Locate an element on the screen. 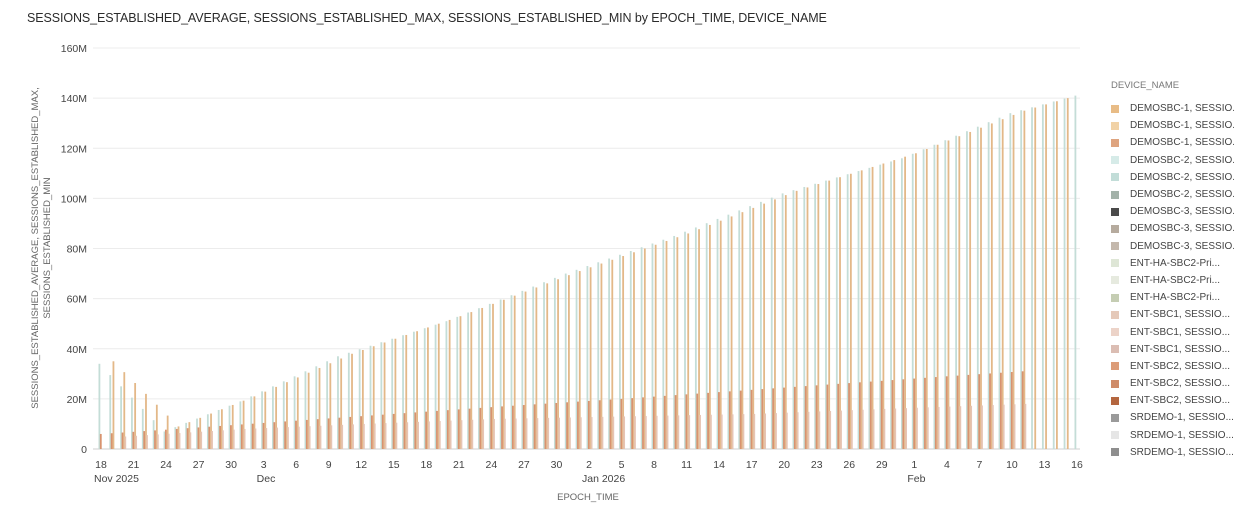 This screenshot has height=518, width=1236. x-tick-label: 17 is located at coordinates (752, 465).